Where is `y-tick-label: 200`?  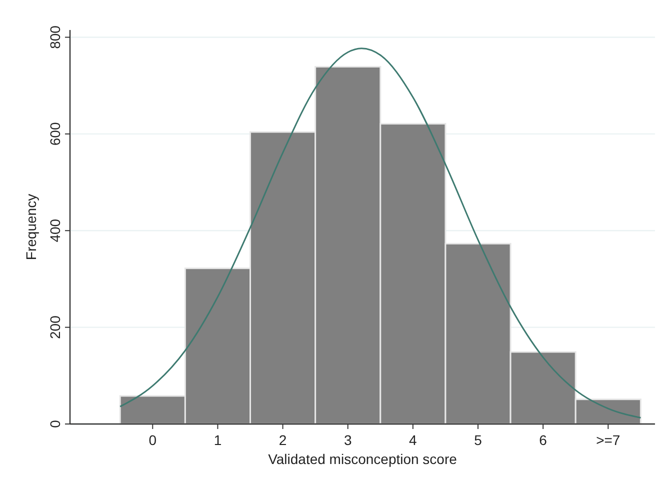
y-tick-label: 200 is located at coordinates (55, 327).